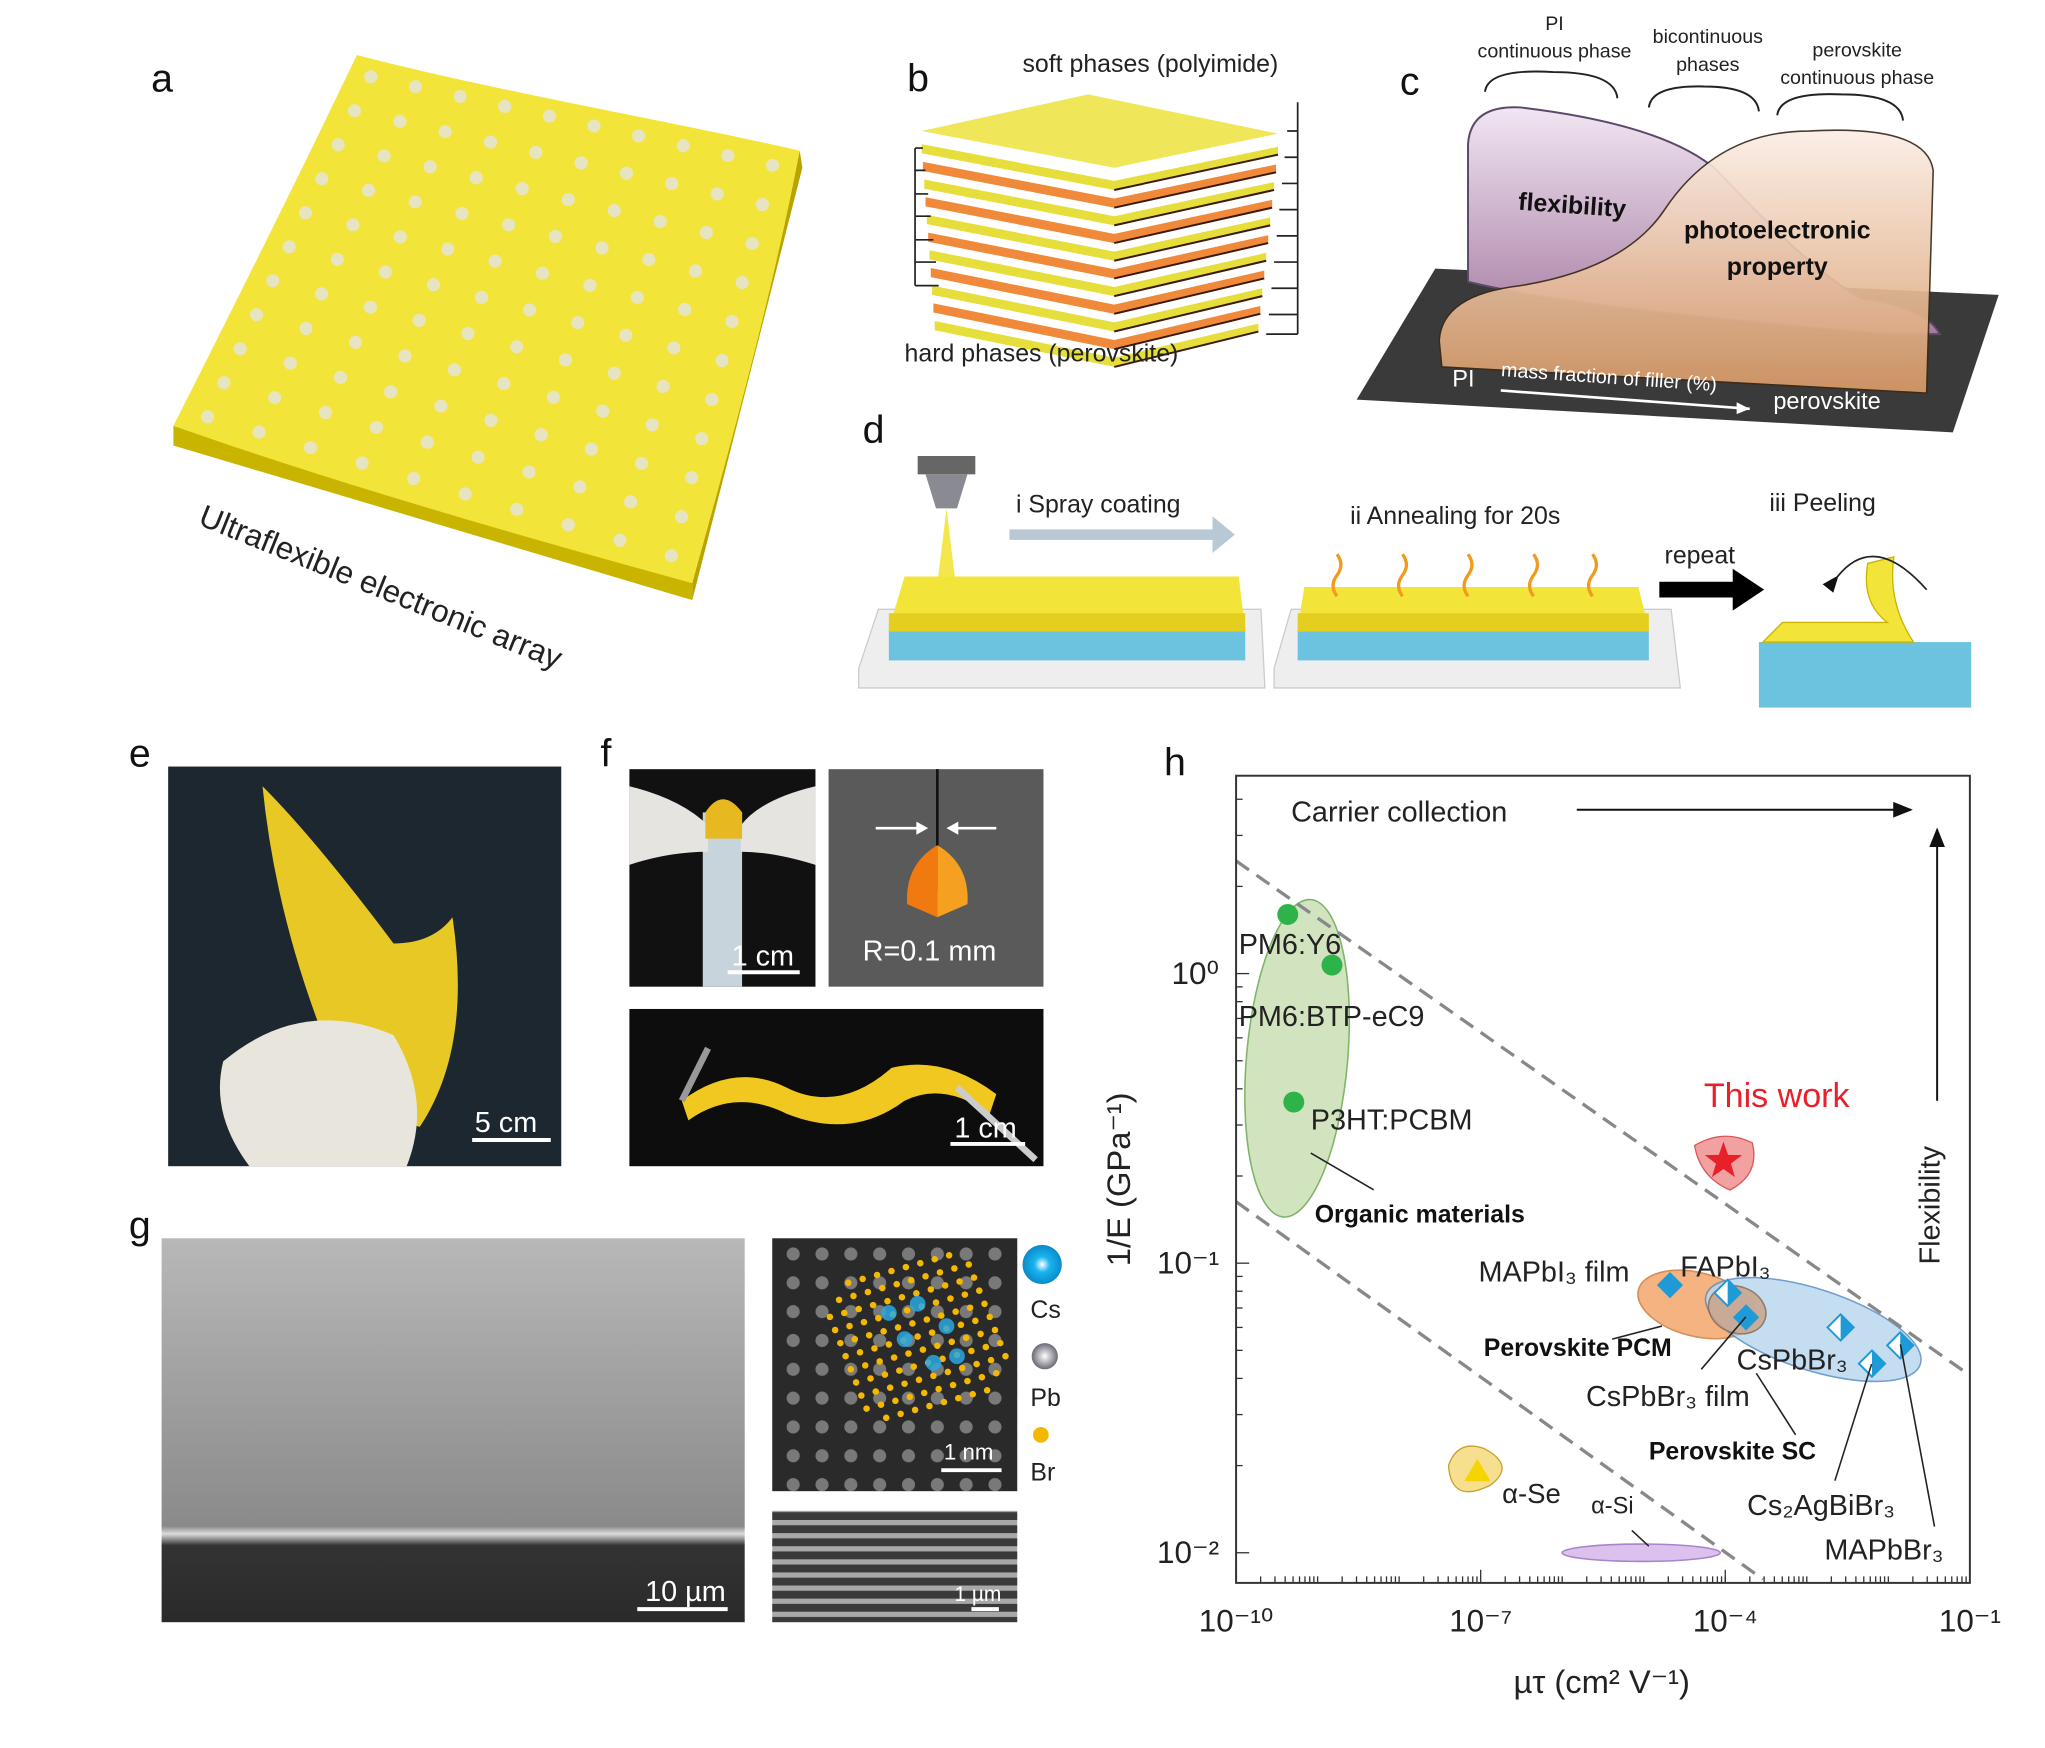  What do you see at coordinates (1777, 230) in the screenshot?
I see `photoelectronic-label: photoelectronic` at bounding box center [1777, 230].